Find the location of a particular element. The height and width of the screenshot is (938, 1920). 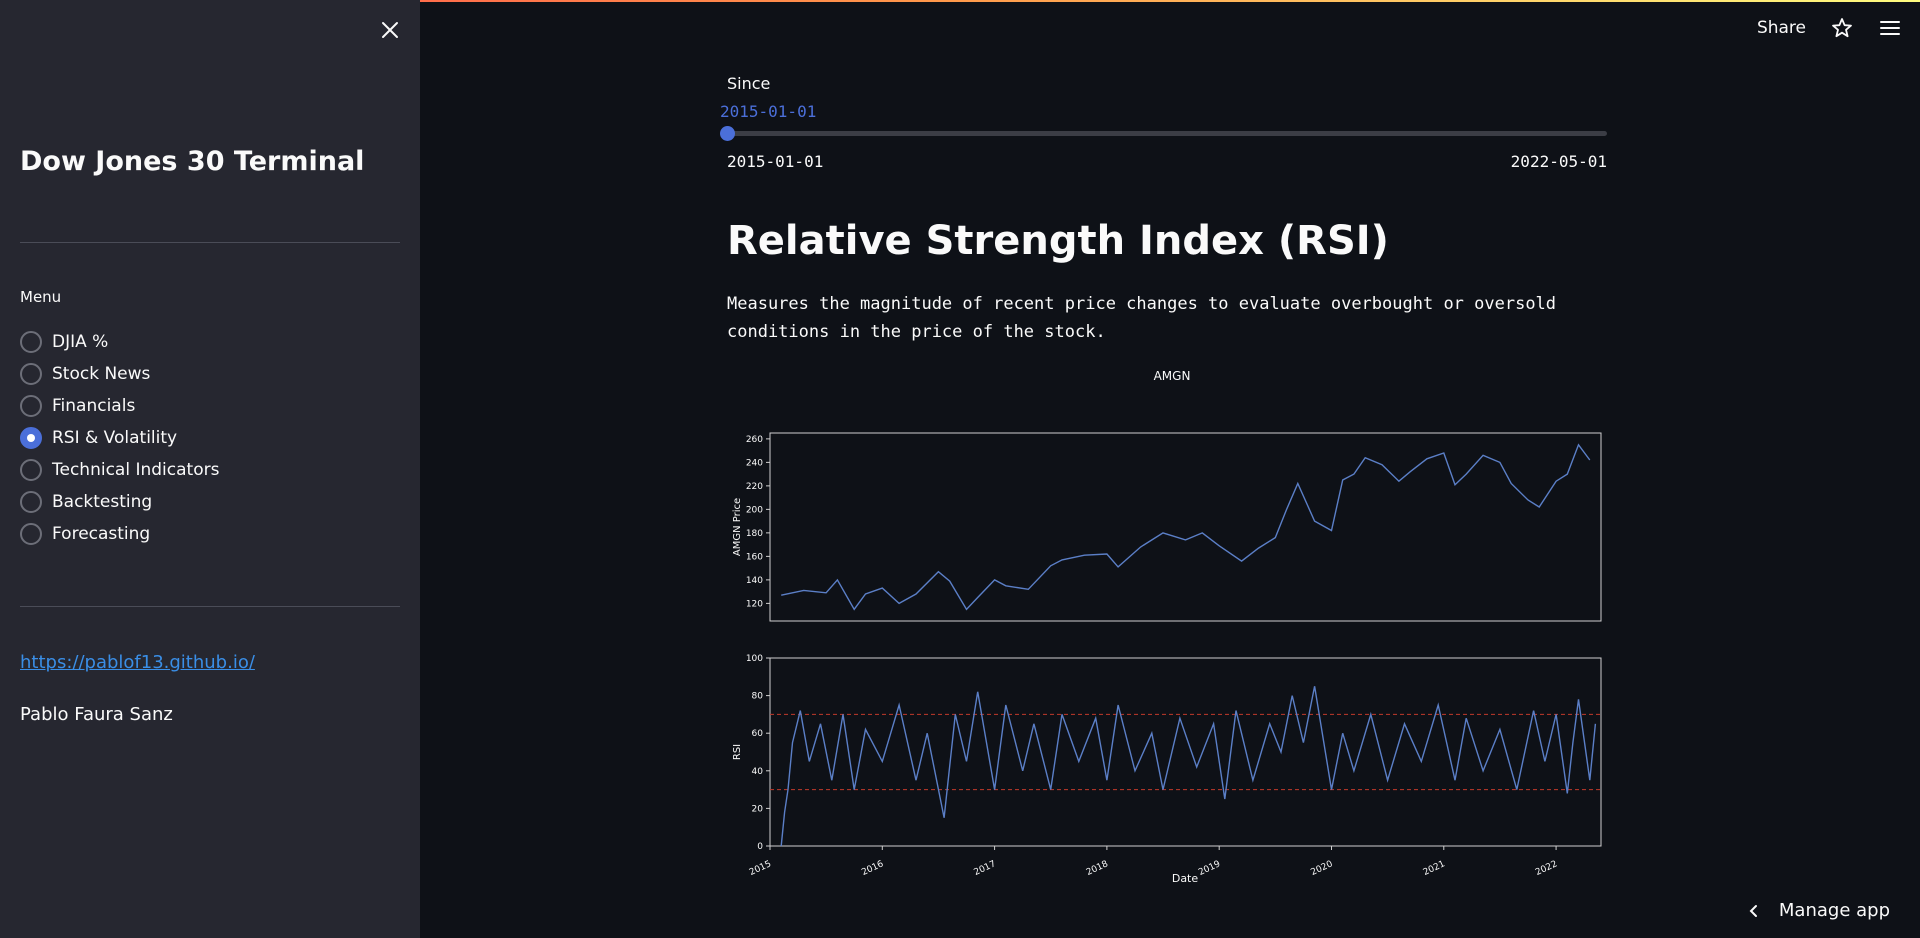

y-tick-label: 60 is located at coordinates (758, 734).